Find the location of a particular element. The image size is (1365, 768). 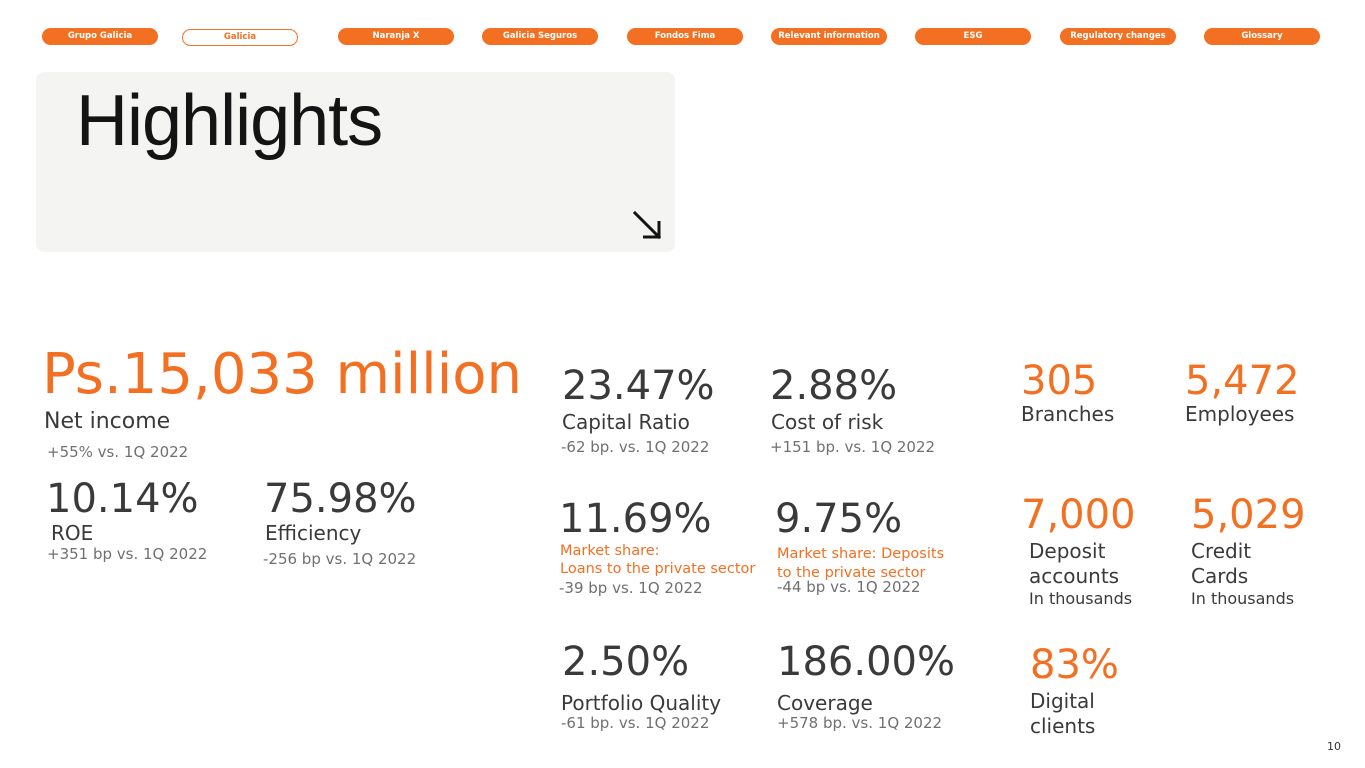

deposits-share-label-2: to the private sector is located at coordinates (851, 573).